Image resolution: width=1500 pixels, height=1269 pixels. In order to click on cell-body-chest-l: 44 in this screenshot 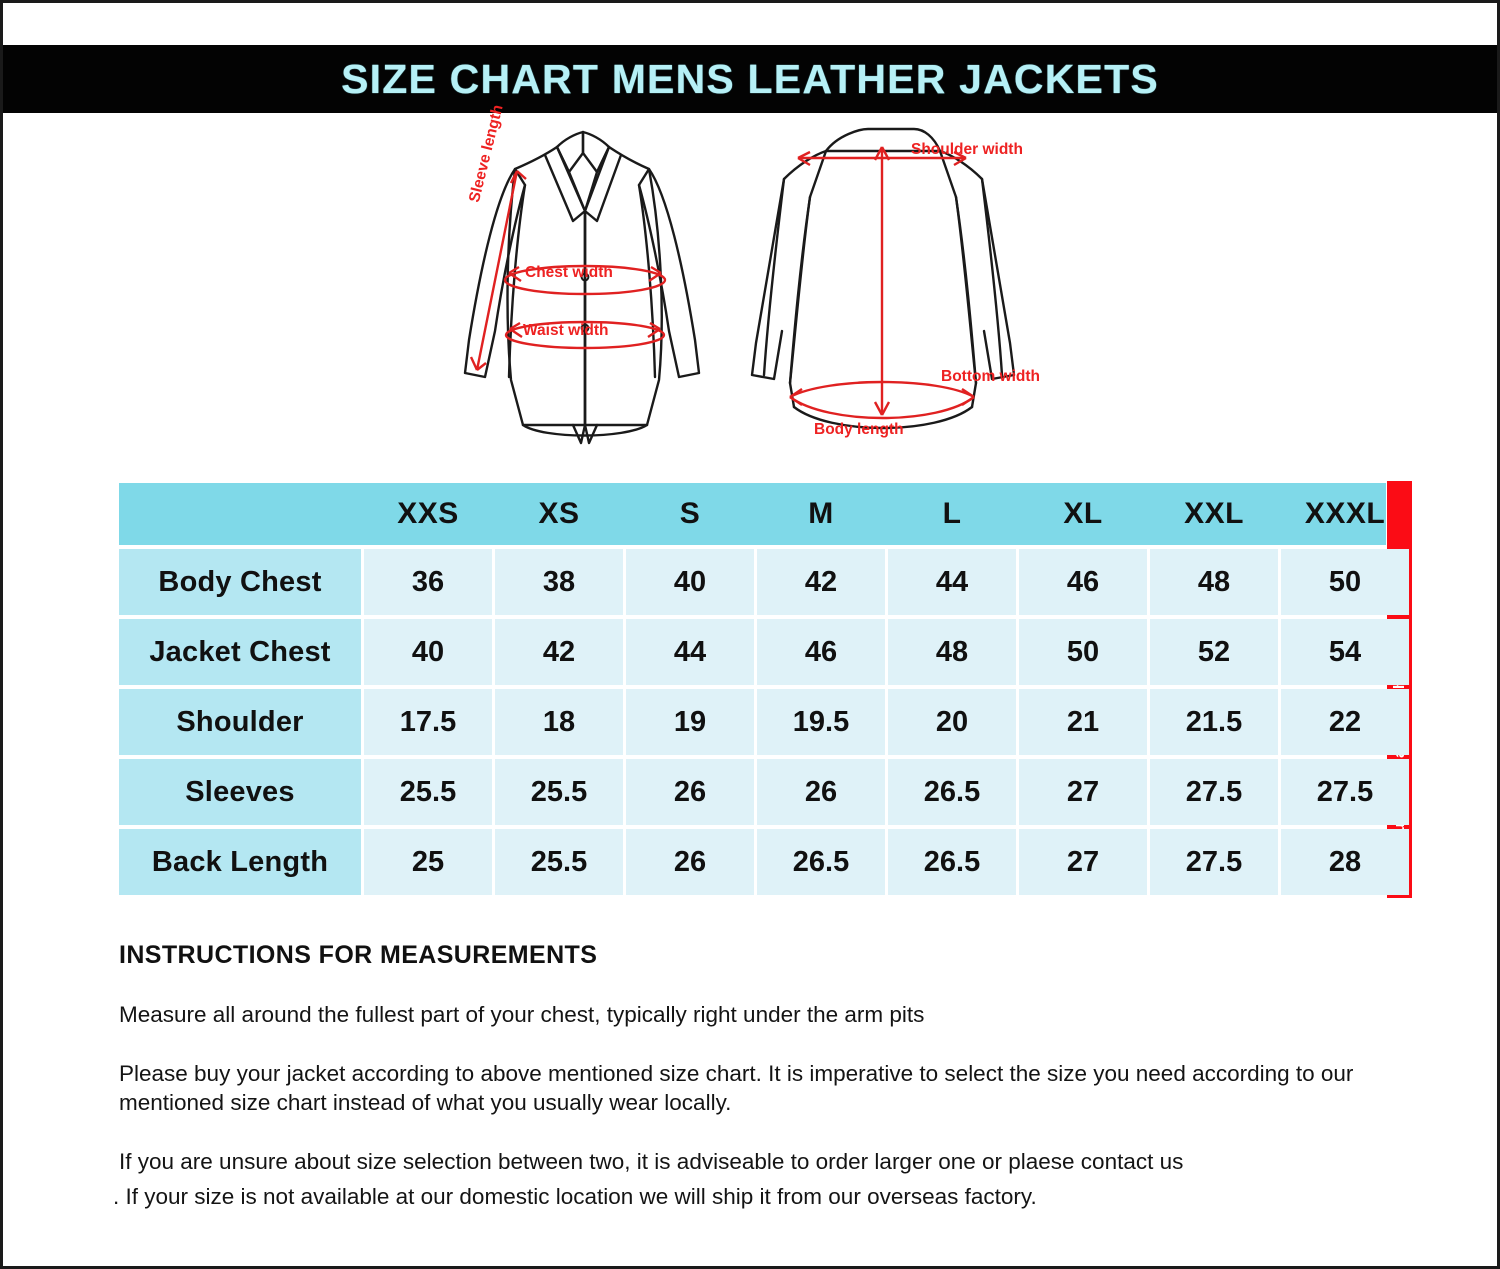, I will do `click(952, 582)`.